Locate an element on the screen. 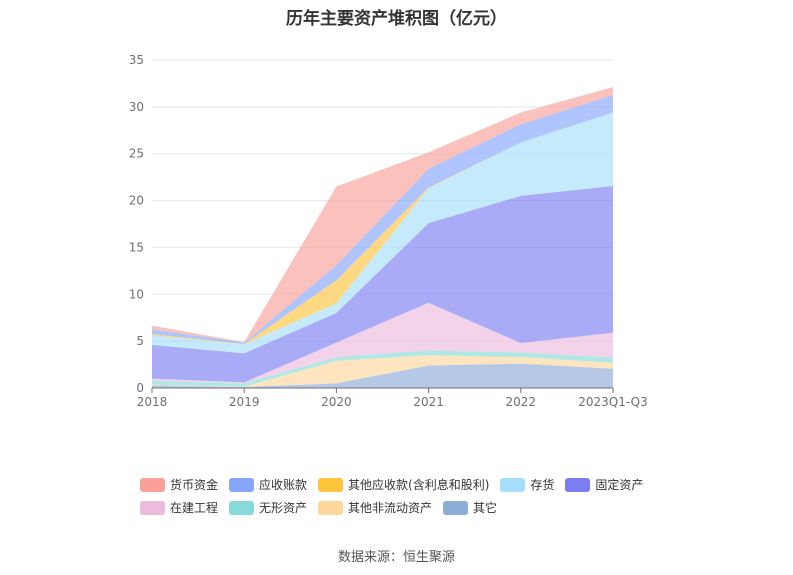  y-tick-label: 10 is located at coordinates (136, 294).